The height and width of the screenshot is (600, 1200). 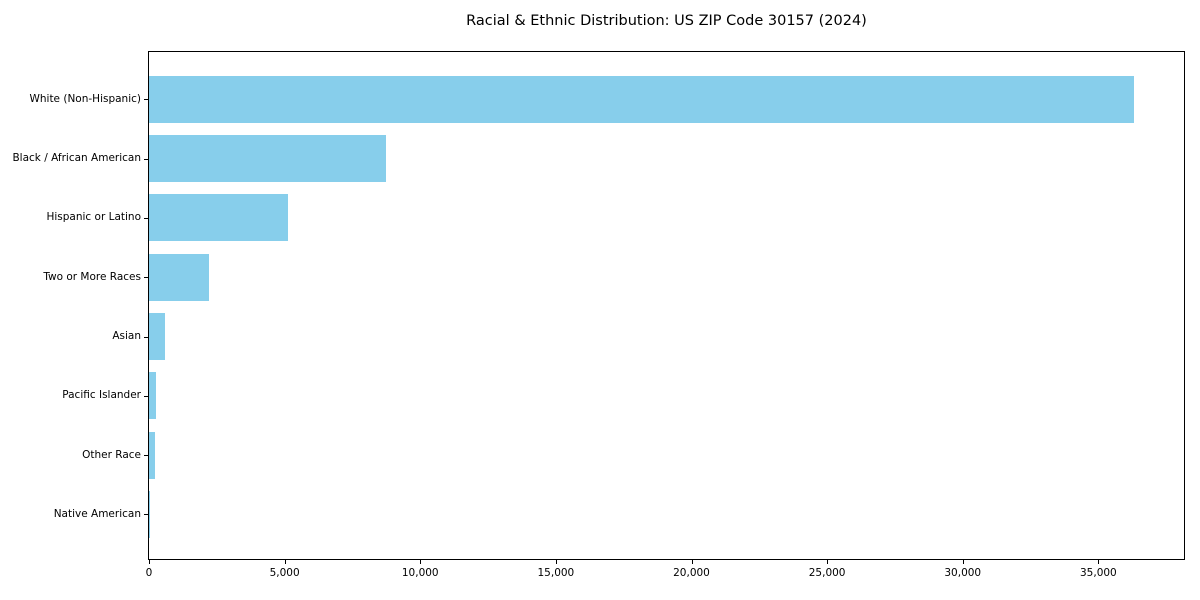 I want to click on y-axis-label-native-american: Native American, so click(x=97, y=513).